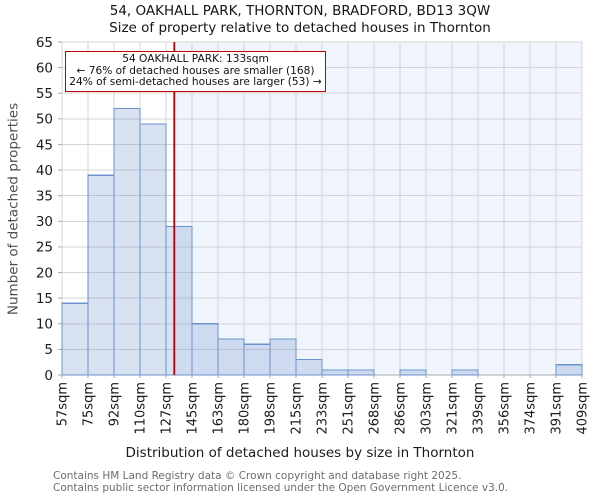 This screenshot has width=600, height=500. I want to click on x-tick-label: 163sqm, so click(219, 408).